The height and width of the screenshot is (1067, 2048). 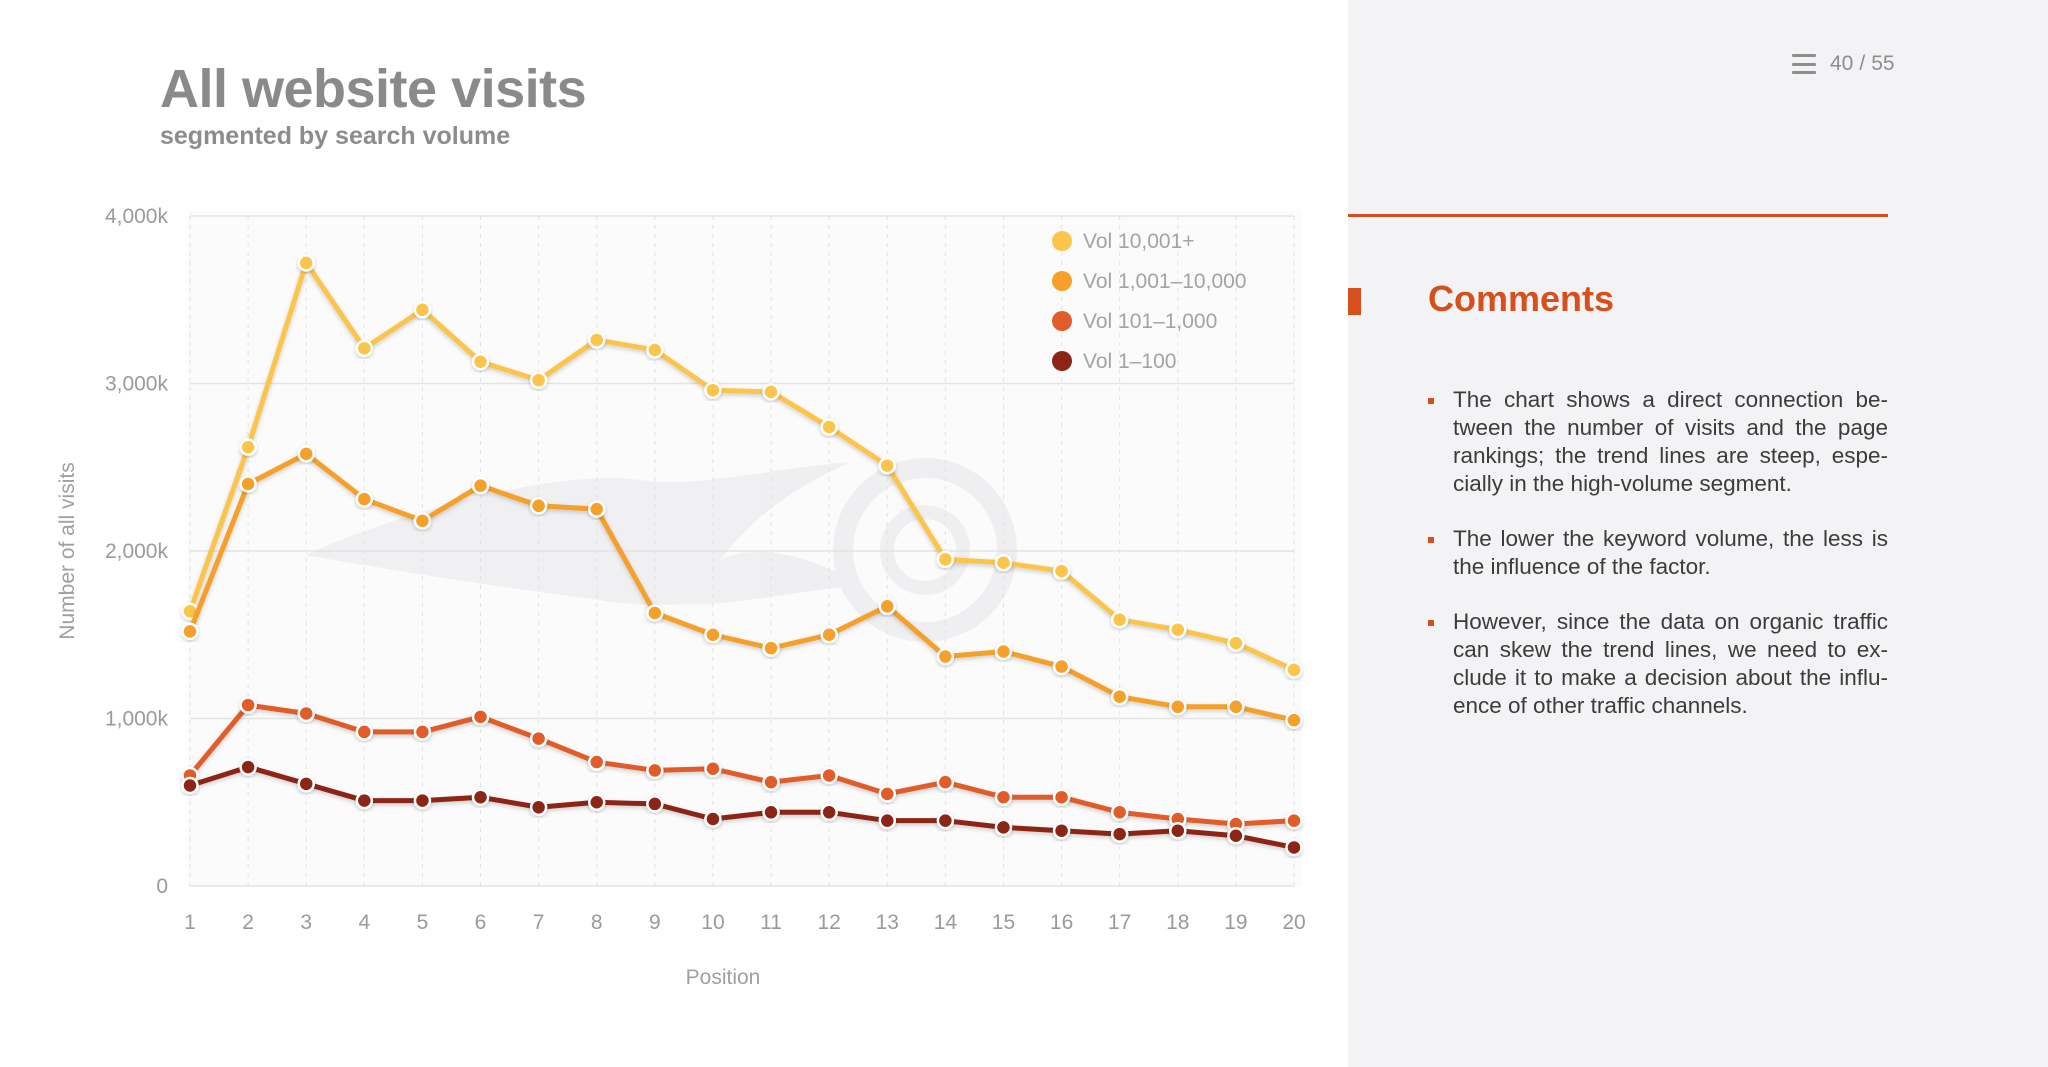 I want to click on x-tick-label: 18, so click(x=1177, y=922).